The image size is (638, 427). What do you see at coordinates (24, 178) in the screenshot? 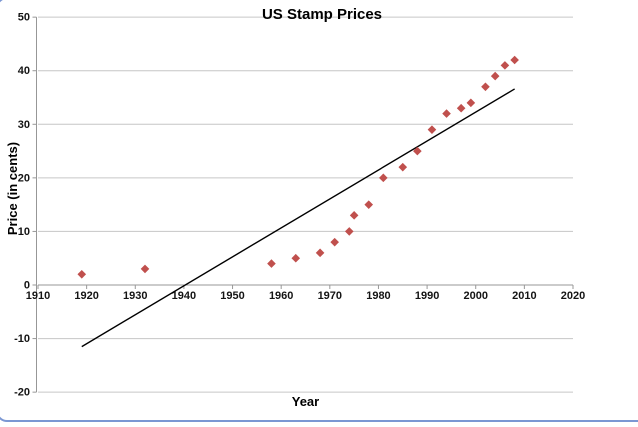
I see `y-tick-label: 20` at bounding box center [24, 178].